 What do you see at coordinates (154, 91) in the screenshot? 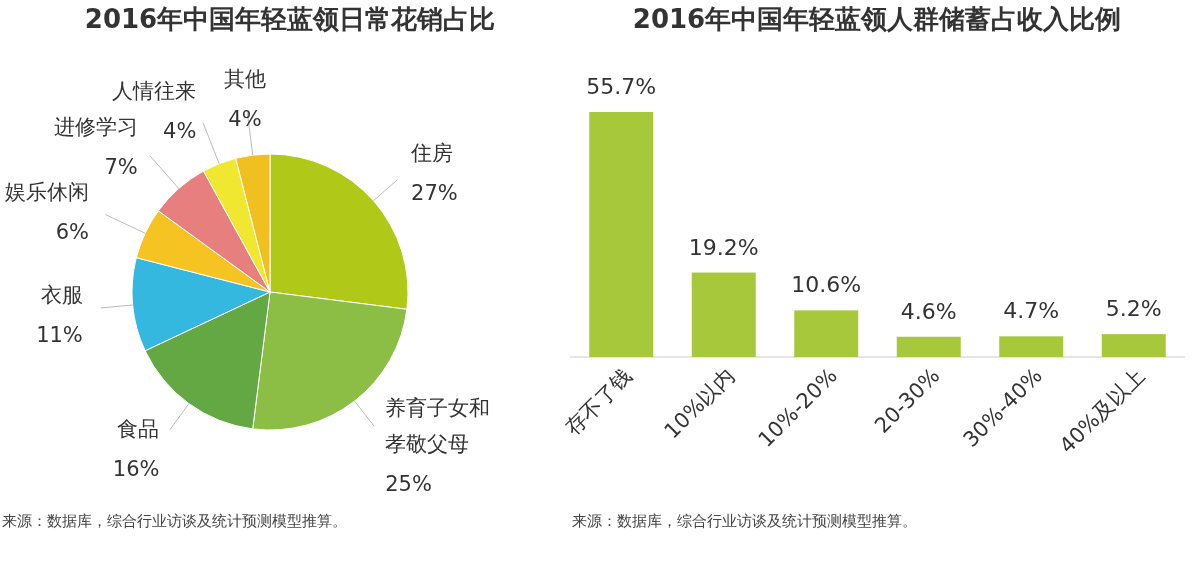
I see `slice-label: 人情往来` at bounding box center [154, 91].